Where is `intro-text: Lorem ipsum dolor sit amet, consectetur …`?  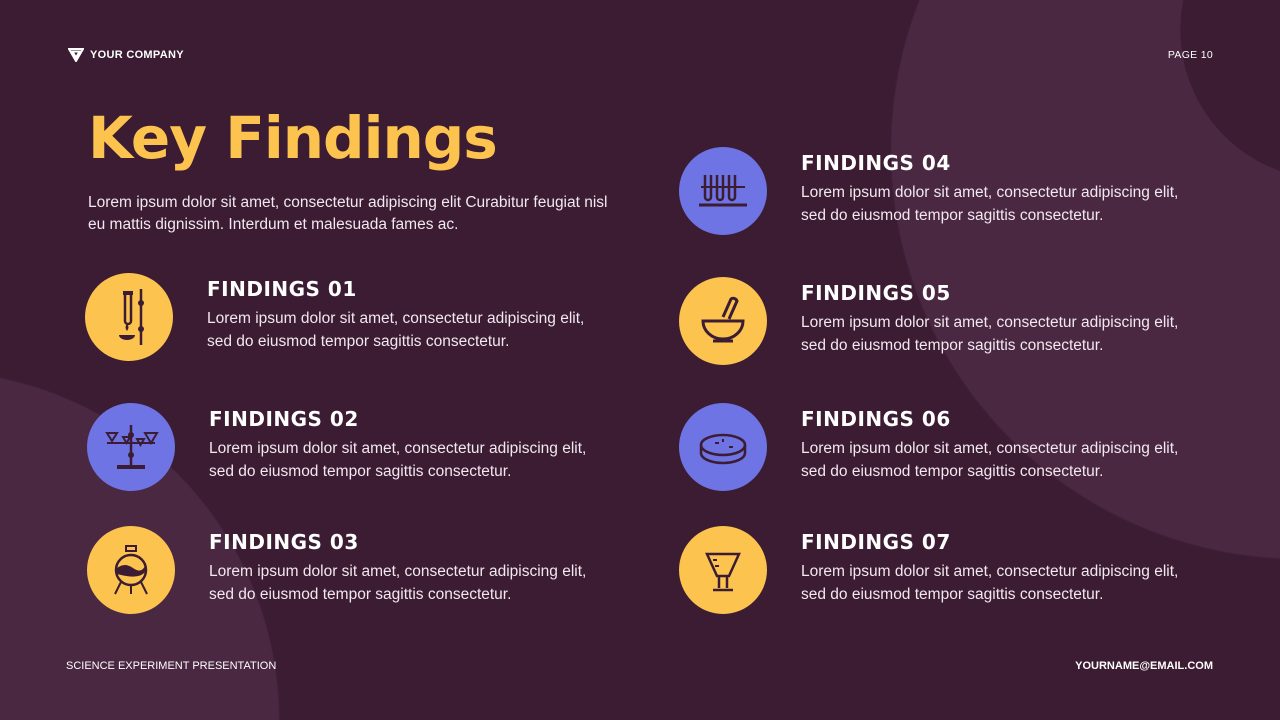
intro-text: Lorem ipsum dolor sit amet, consectetur … is located at coordinates (348, 213).